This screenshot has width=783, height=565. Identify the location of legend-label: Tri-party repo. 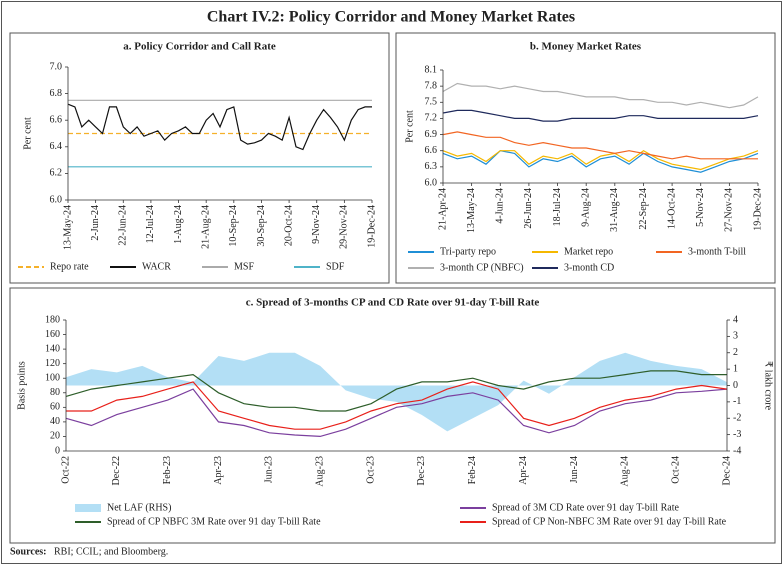
(468, 251).